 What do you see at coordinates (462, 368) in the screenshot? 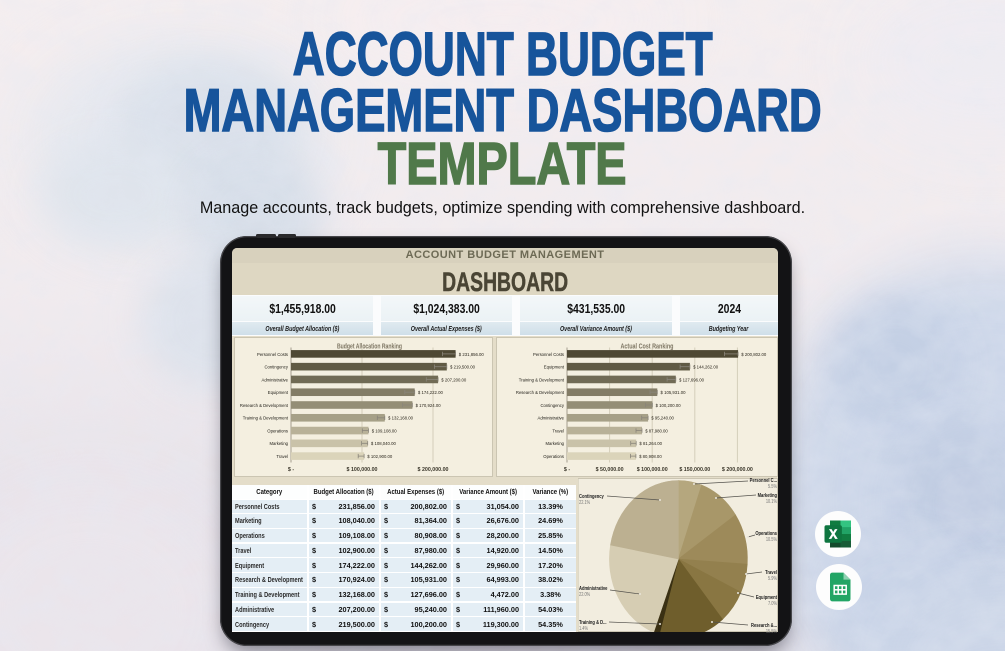
I see `svg-text: $ 219,500.00` at bounding box center [462, 368].